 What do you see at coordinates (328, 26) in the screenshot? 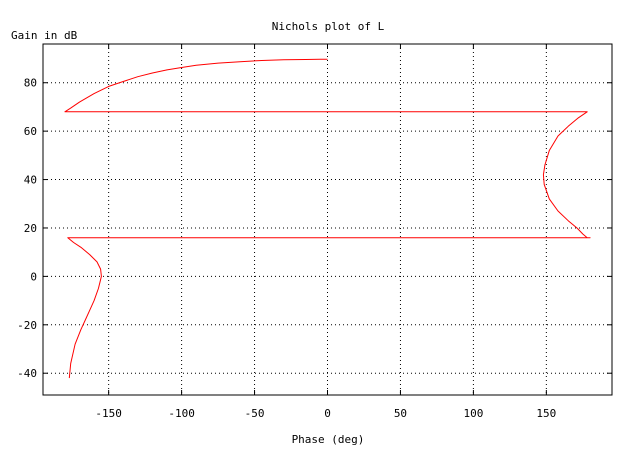
I see `chart-title: Nichols plot of L` at bounding box center [328, 26].